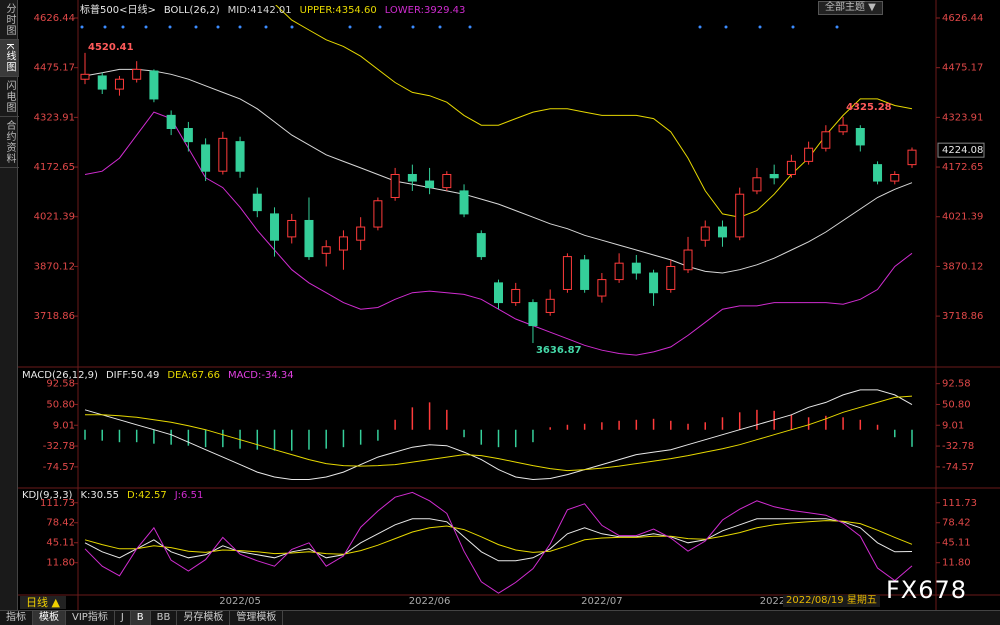  I want to click on bottom-tab: 模板, so click(49, 618).